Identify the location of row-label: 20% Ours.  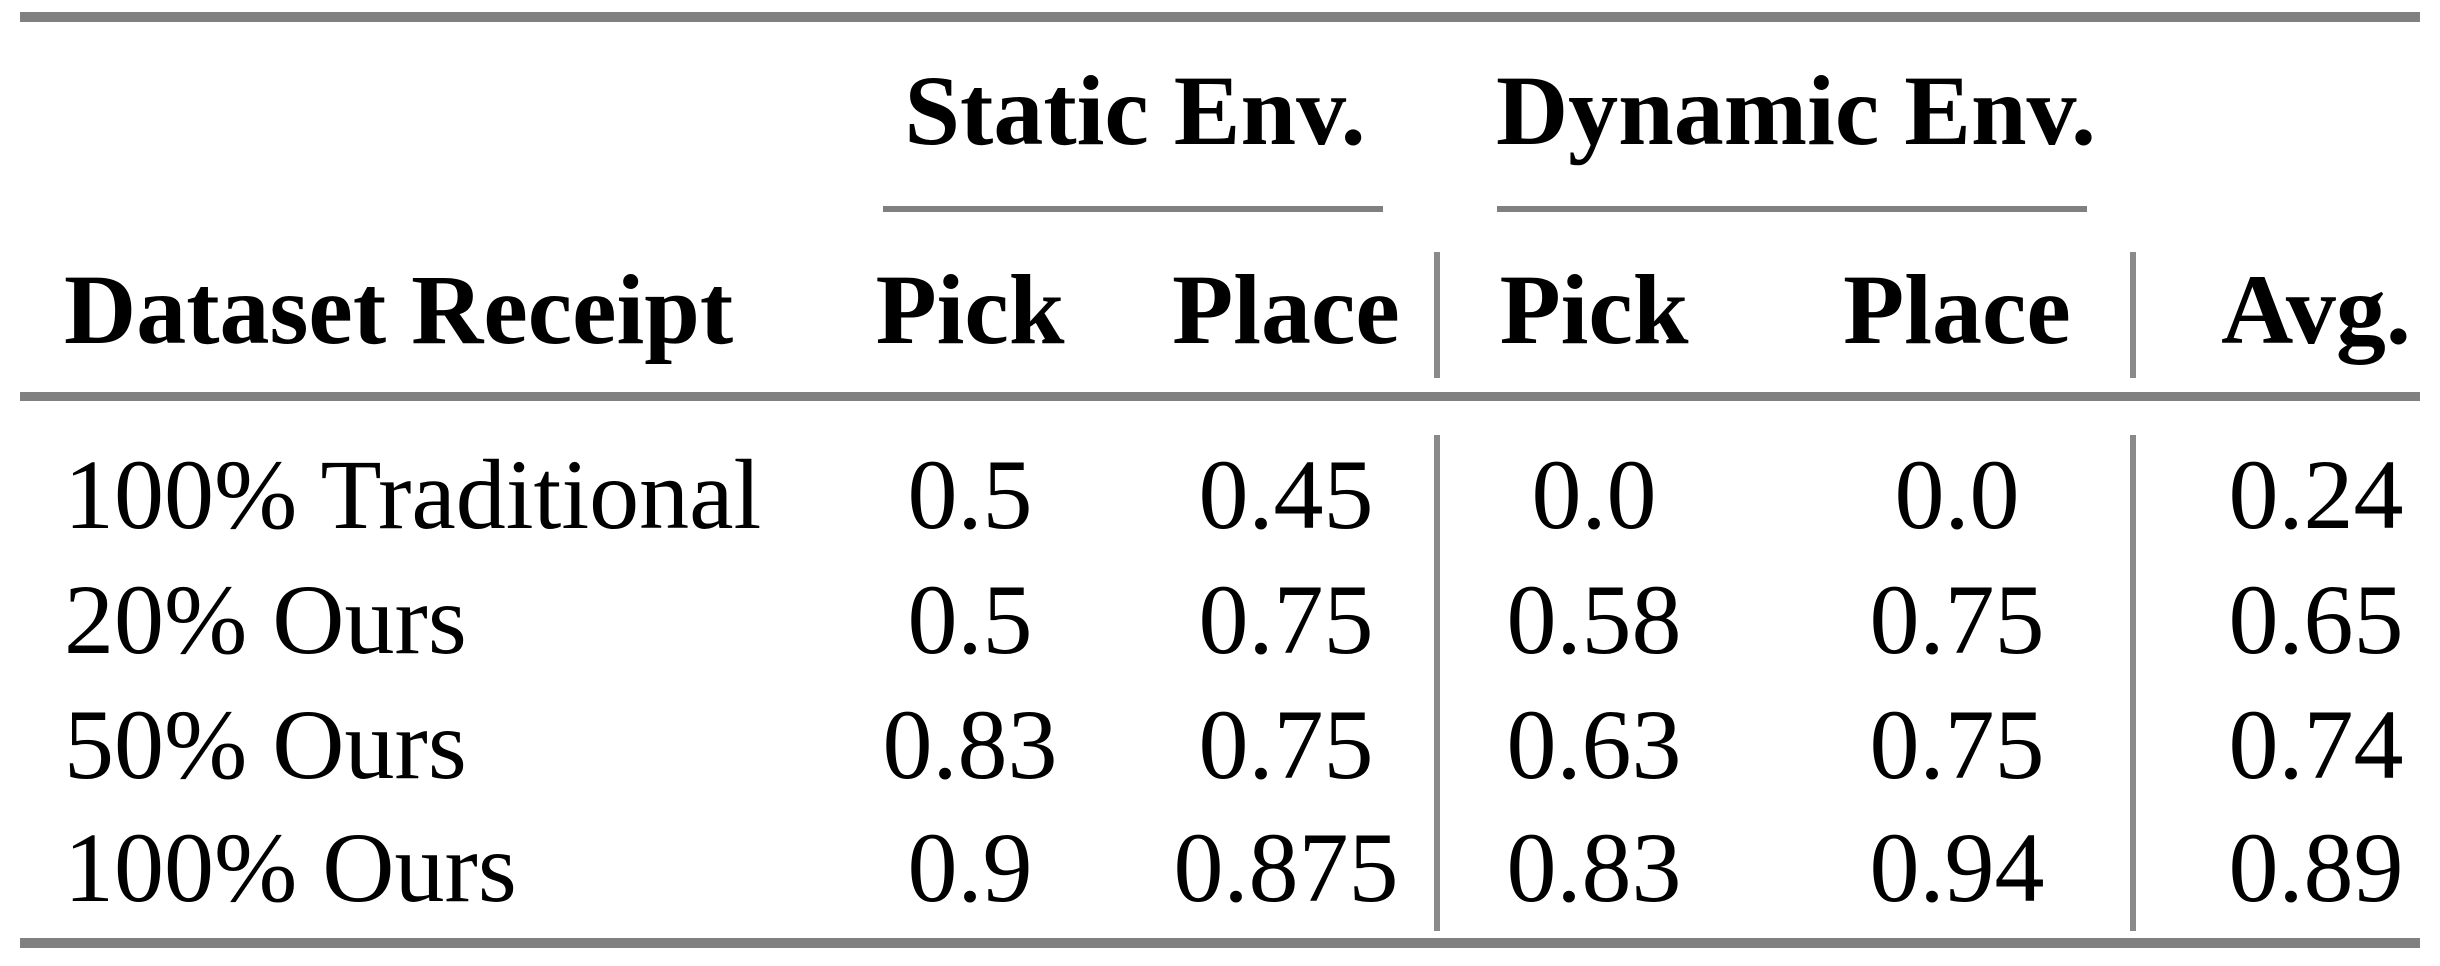
(265, 619).